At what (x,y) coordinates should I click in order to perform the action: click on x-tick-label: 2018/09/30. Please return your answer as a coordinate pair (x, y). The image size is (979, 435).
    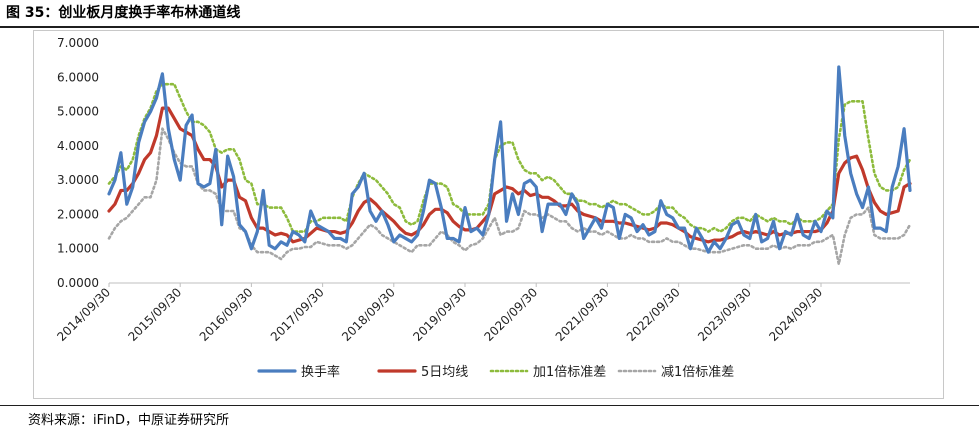
    Looking at the image, I should click on (368, 314).